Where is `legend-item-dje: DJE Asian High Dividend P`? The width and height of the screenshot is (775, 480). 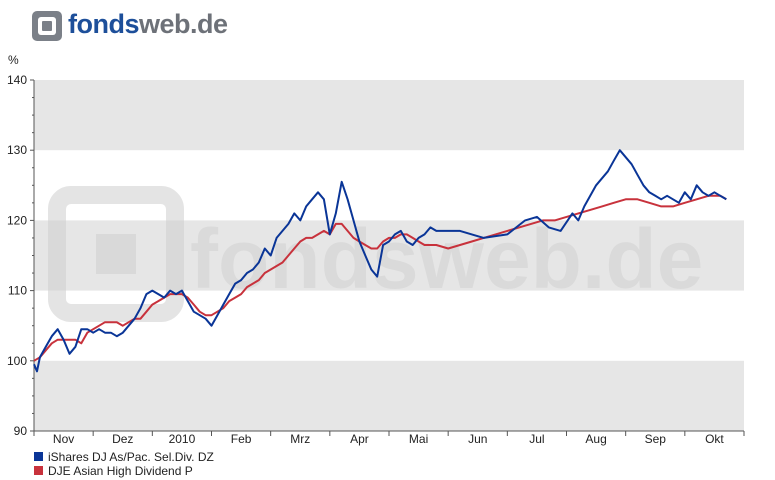
legend-item-dje: DJE Asian High Dividend P is located at coordinates (124, 471).